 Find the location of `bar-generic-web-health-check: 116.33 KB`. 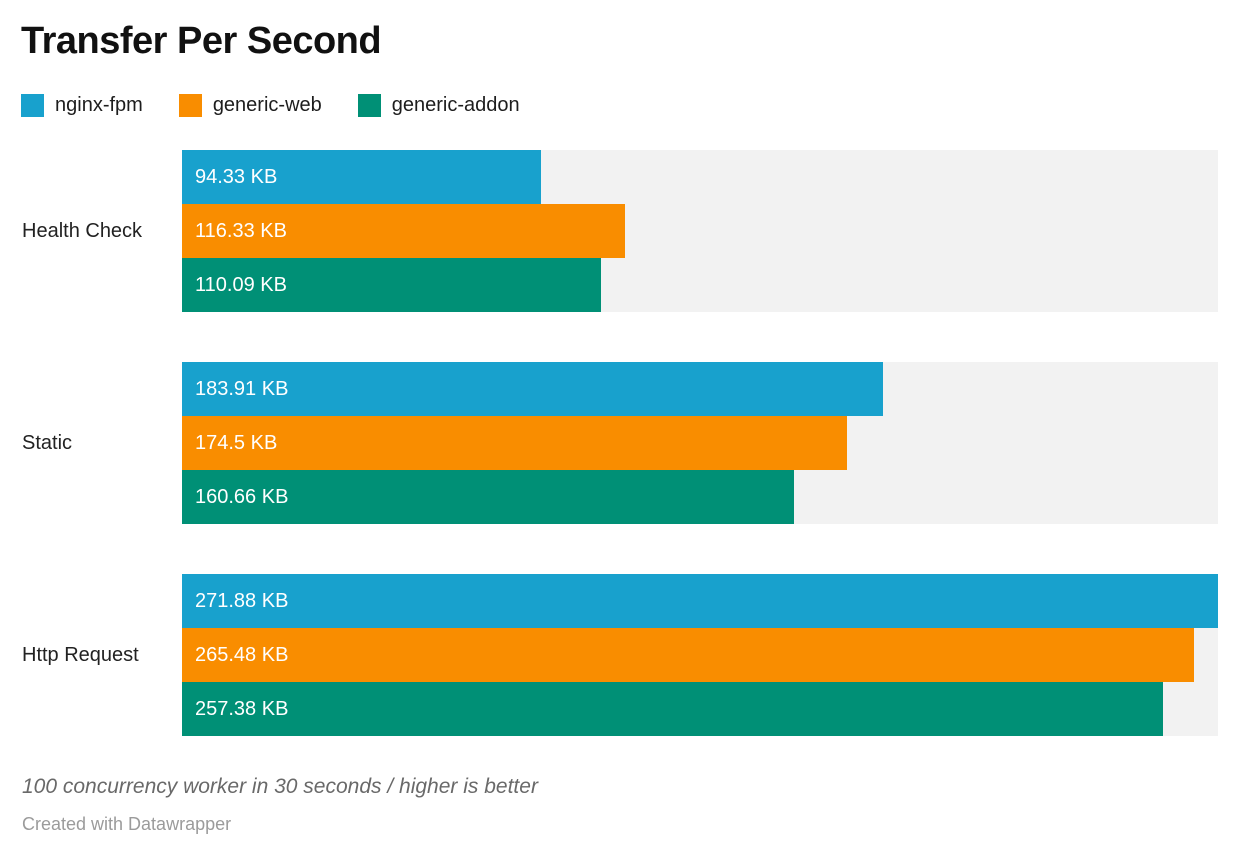

bar-generic-web-health-check: 116.33 KB is located at coordinates (404, 231).